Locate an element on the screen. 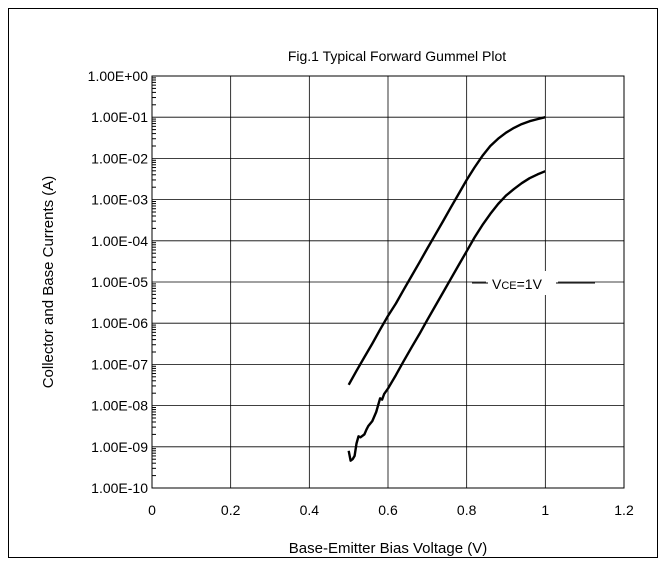 This screenshot has width=668, height=567. collector-current-line is located at coordinates (446, 251).